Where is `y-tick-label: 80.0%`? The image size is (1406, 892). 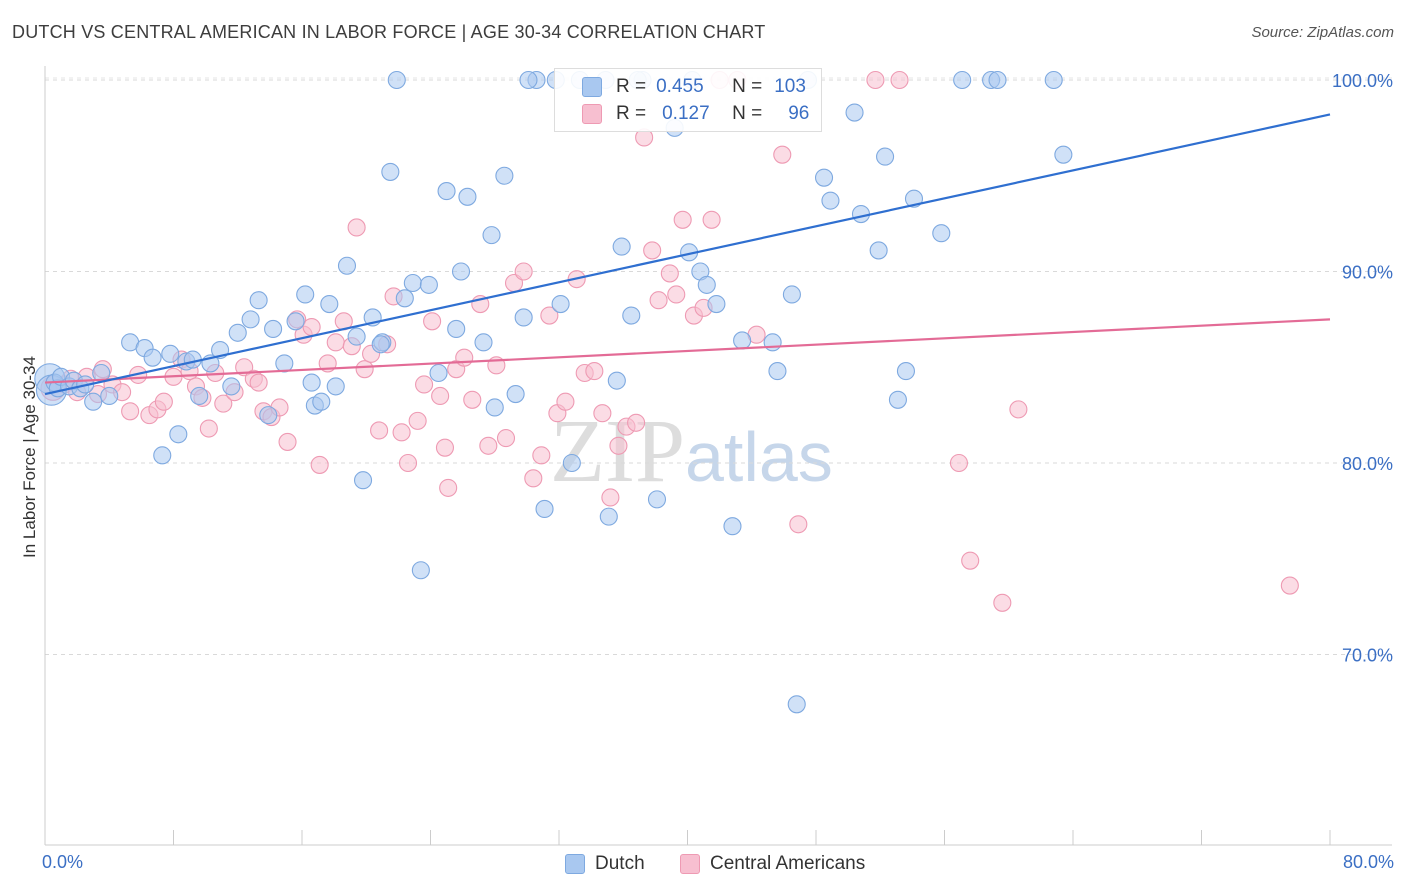
y-tick-label: 80.0% is located at coordinates (1367, 464).